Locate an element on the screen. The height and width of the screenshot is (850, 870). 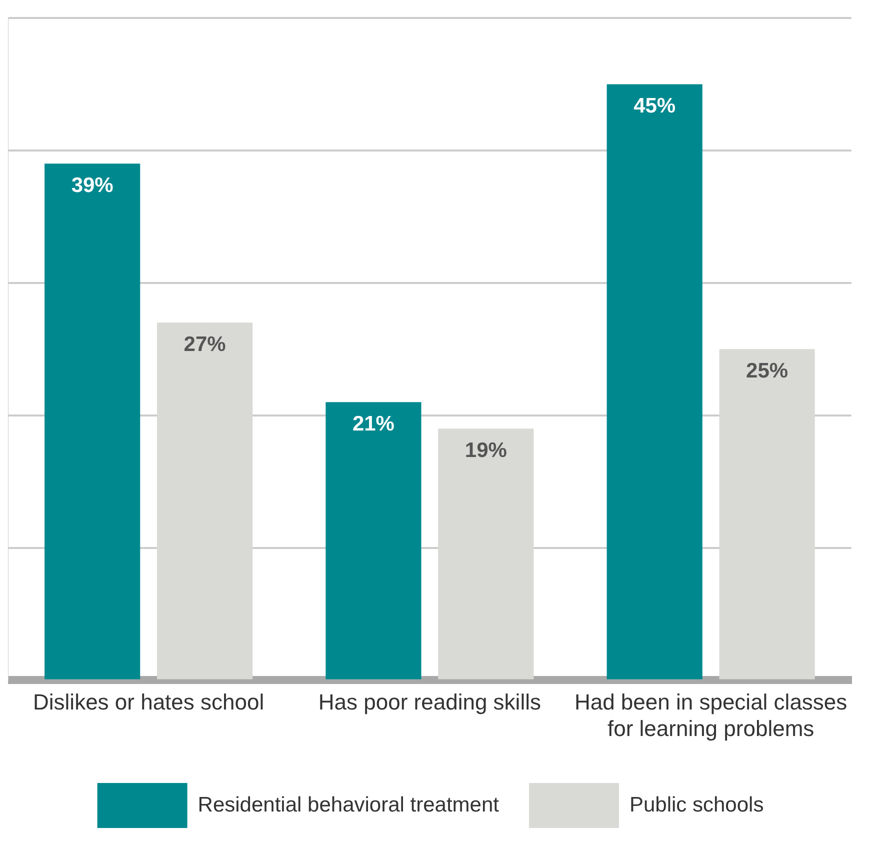
data-label: 21% is located at coordinates (373, 424).